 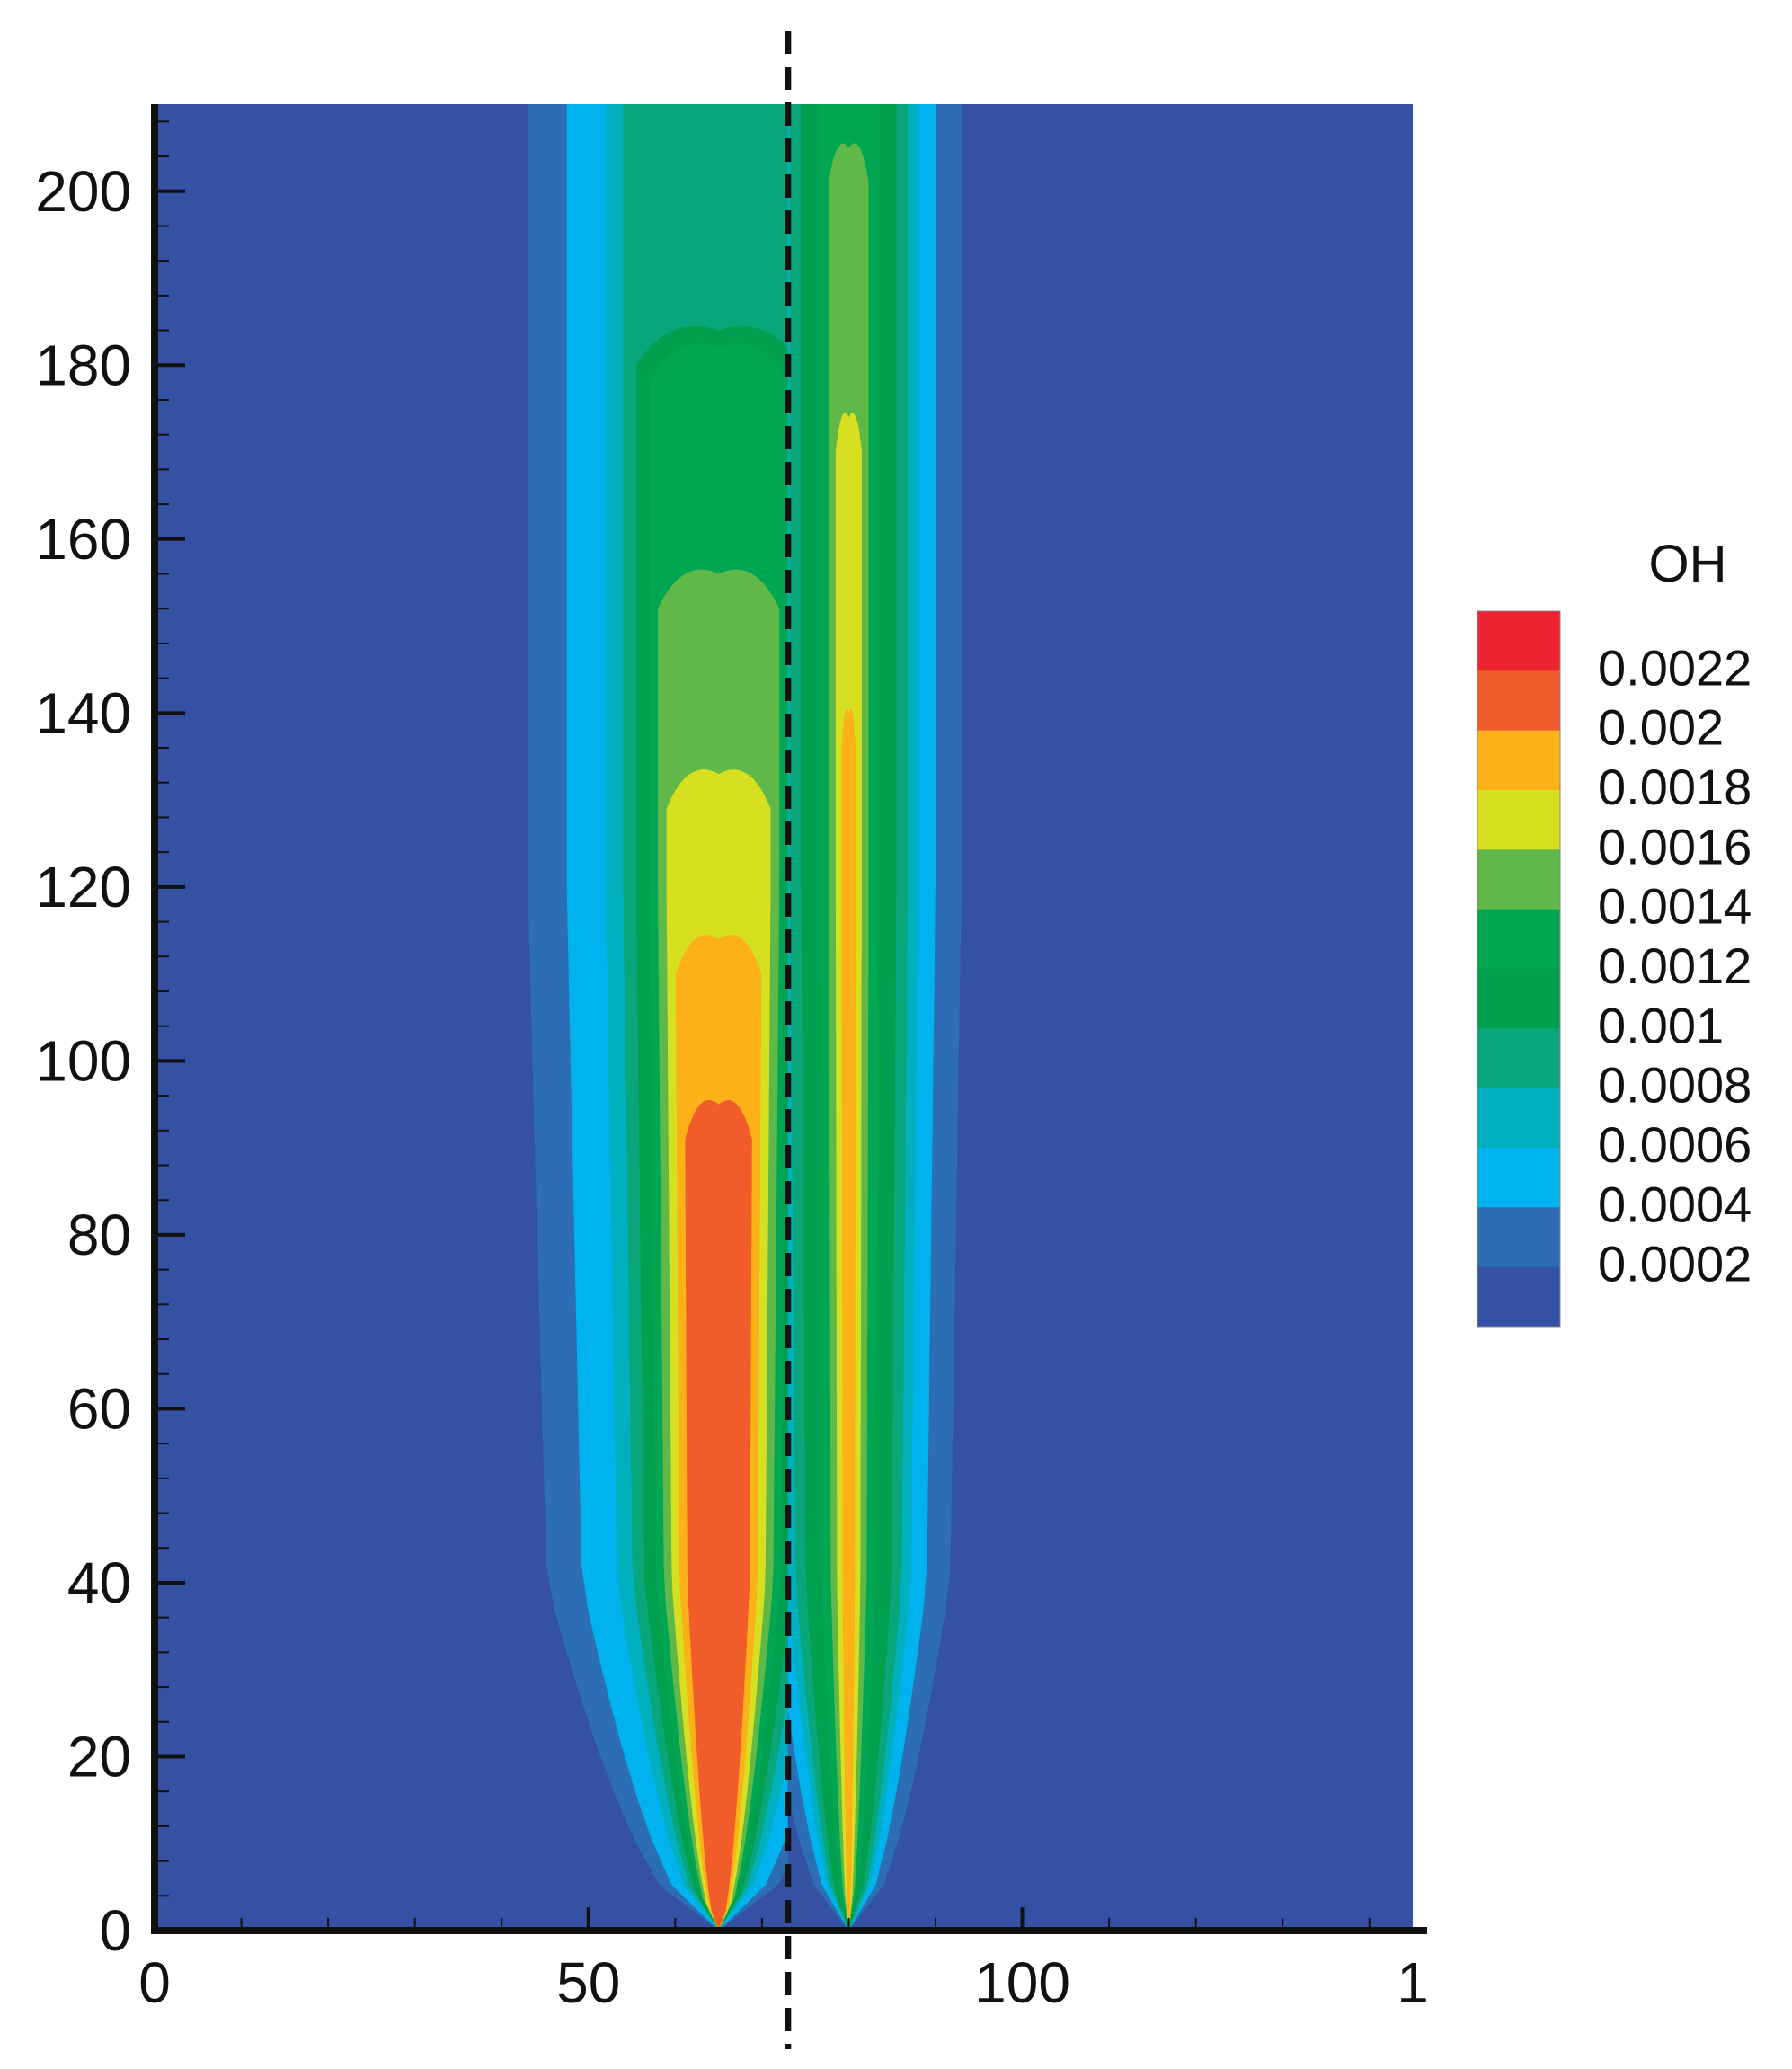 What do you see at coordinates (1675, 1204) in the screenshot?
I see `legend-label: 0.0004` at bounding box center [1675, 1204].